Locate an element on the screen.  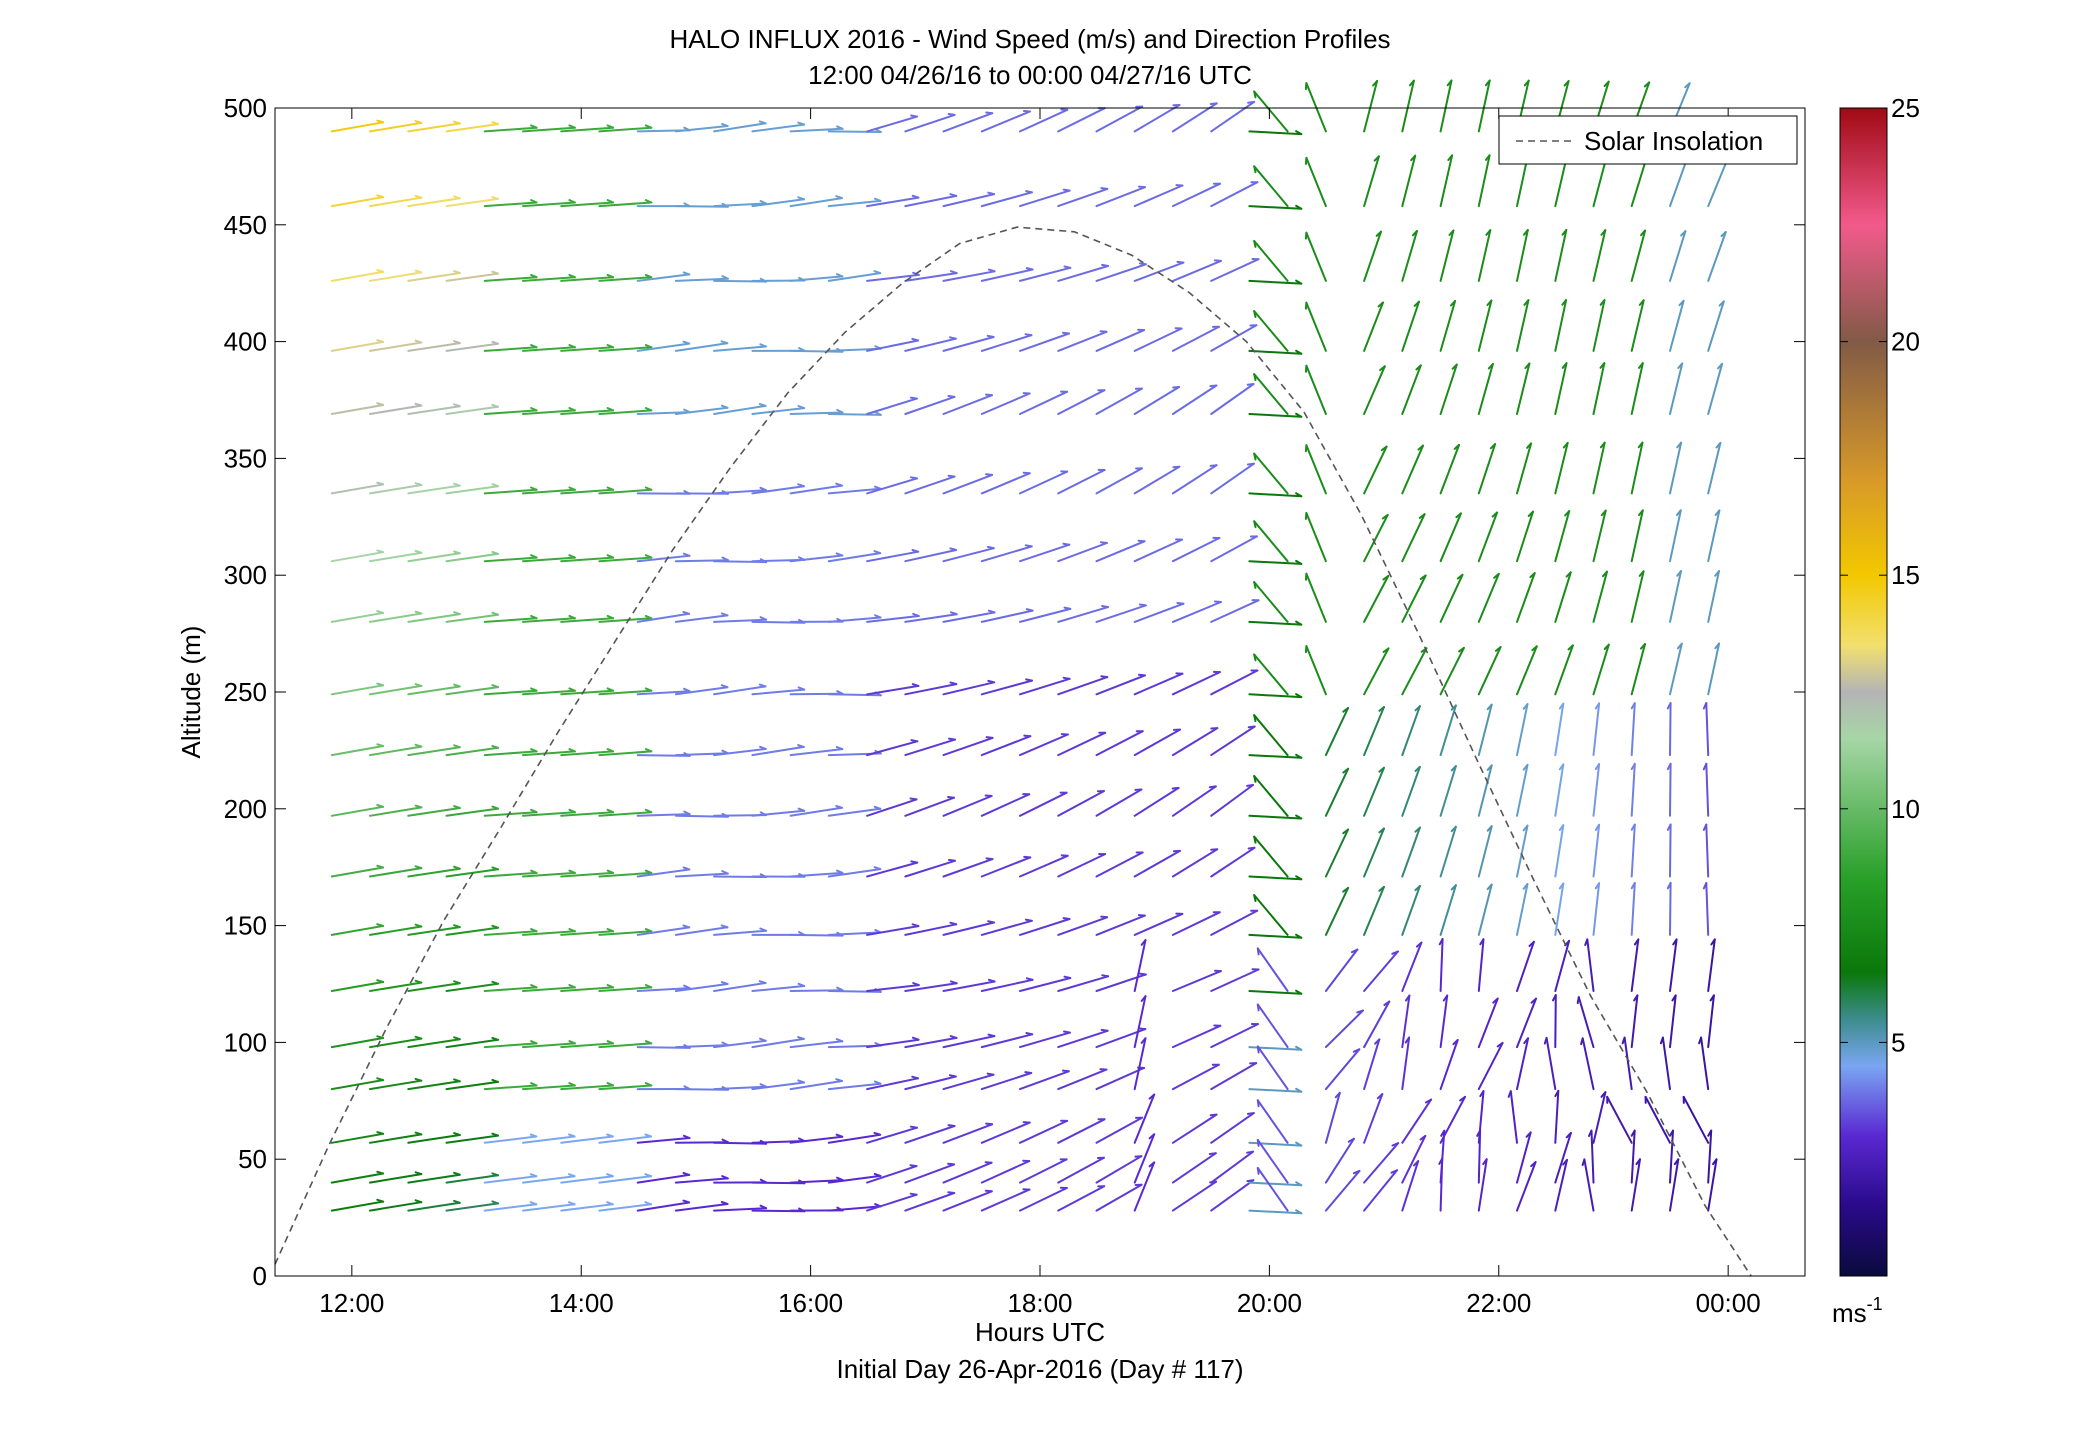
x-tick-label: 20:00 is located at coordinates (1269, 1303).